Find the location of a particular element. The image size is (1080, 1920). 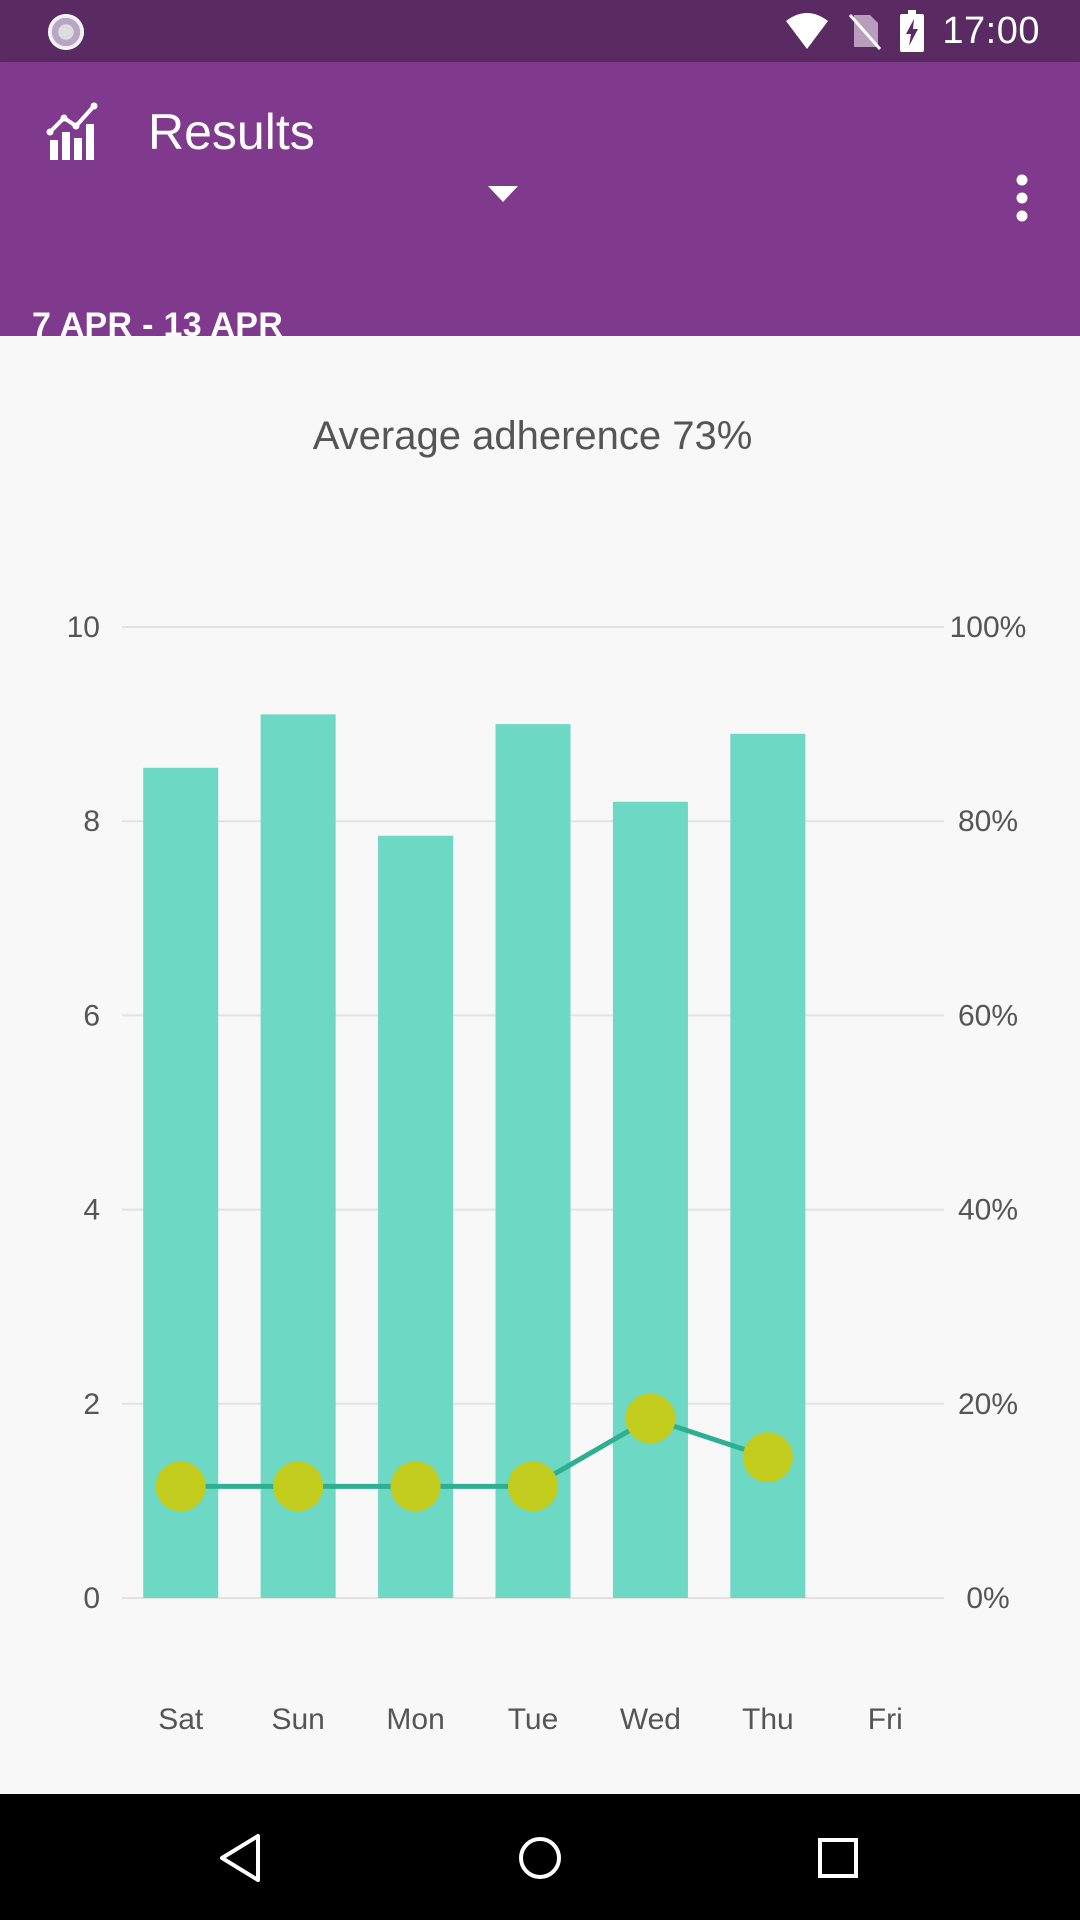

chart-title: Average adherence 73% is located at coordinates (532, 436).